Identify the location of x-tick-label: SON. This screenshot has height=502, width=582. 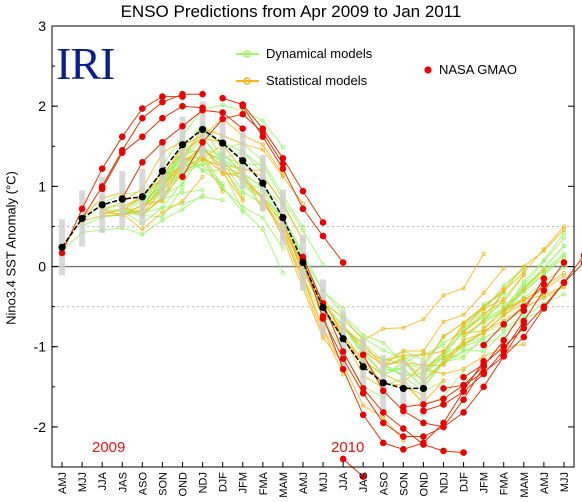
(163, 484).